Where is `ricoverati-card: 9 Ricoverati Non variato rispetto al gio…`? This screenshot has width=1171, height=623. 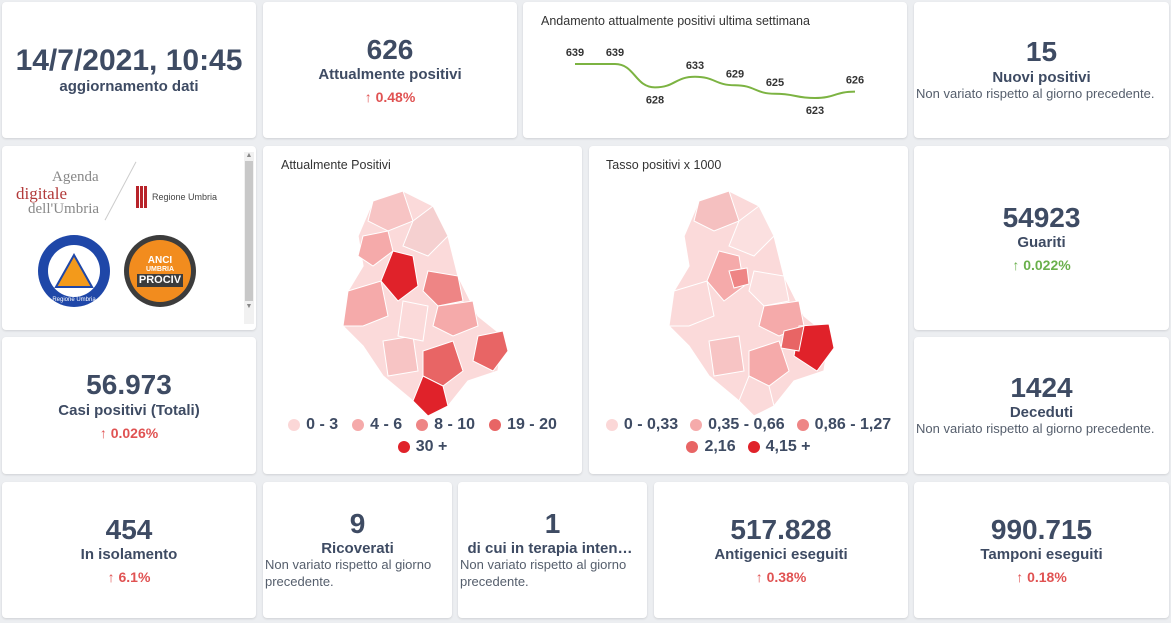
ricoverati-card: 9 Ricoverati Non variato rispetto al gio… is located at coordinates (357, 550).